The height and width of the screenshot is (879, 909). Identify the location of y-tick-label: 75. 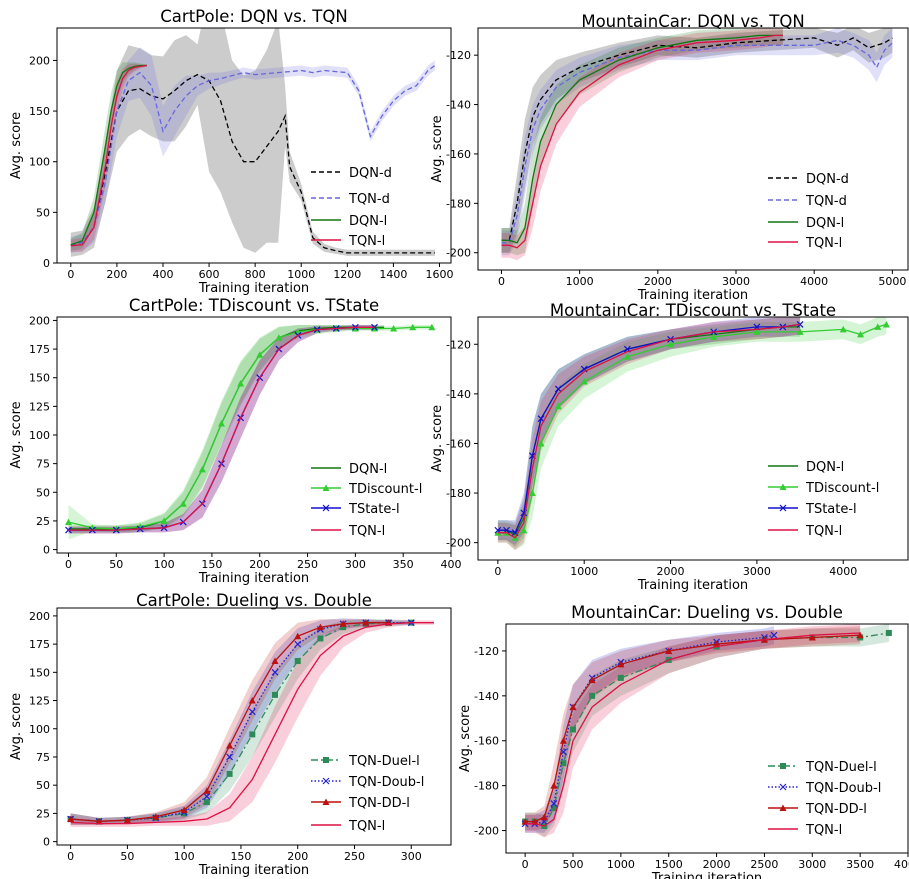
(43, 464).